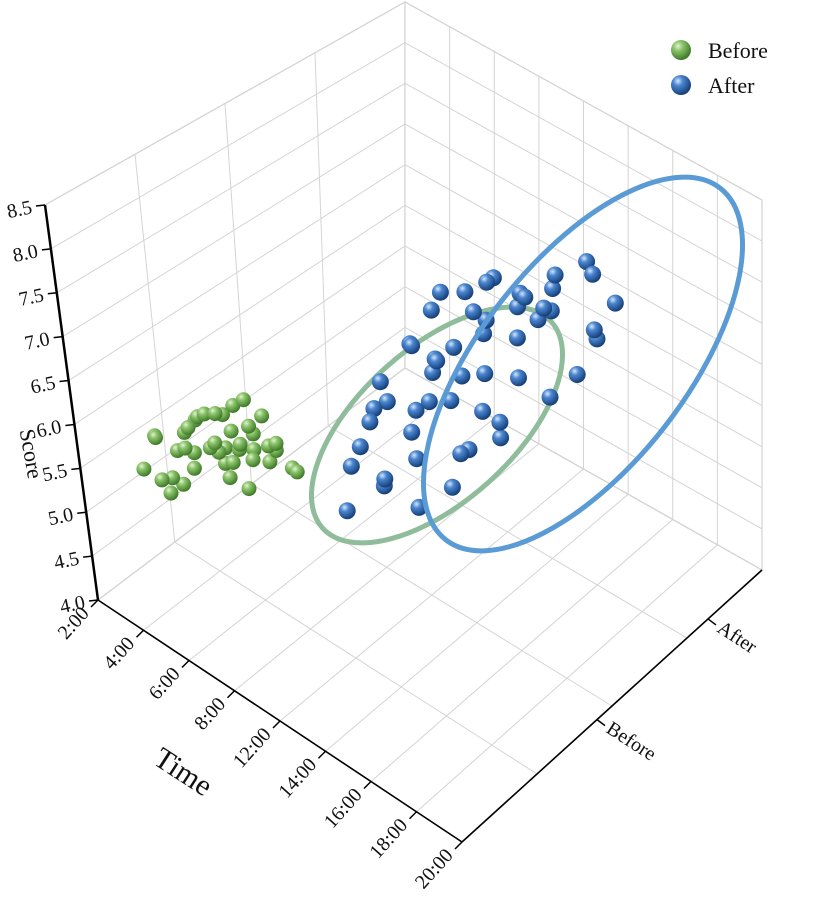  What do you see at coordinates (72, 604) in the screenshot?
I see `z-tick-label: 4.0` at bounding box center [72, 604].